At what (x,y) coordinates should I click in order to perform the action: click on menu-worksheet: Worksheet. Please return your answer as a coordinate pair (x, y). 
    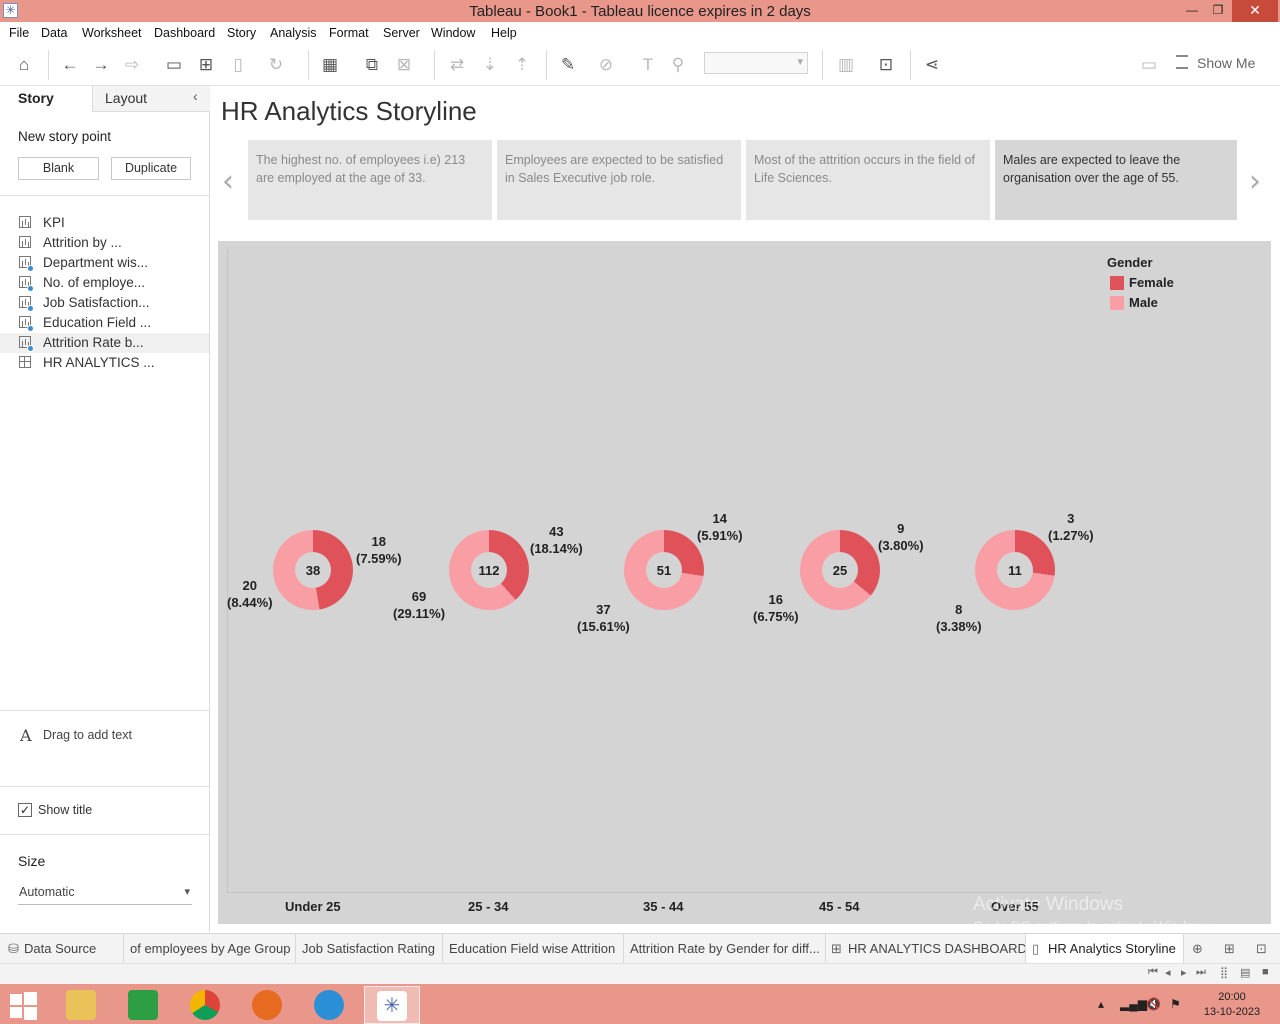
    Looking at the image, I should click on (112, 33).